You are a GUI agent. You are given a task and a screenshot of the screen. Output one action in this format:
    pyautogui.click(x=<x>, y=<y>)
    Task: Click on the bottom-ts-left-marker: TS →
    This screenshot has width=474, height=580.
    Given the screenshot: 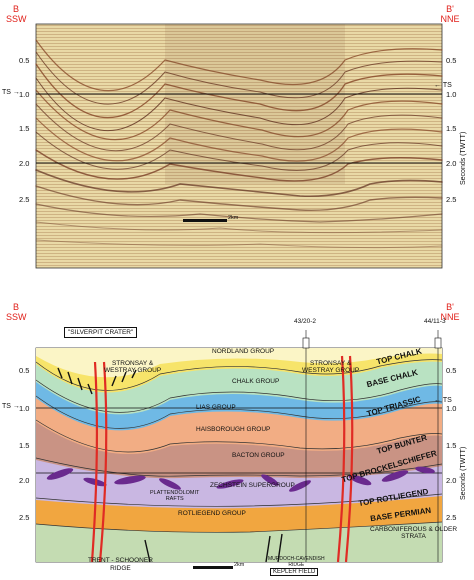 What is the action you would take?
    pyautogui.click(x=11, y=406)
    